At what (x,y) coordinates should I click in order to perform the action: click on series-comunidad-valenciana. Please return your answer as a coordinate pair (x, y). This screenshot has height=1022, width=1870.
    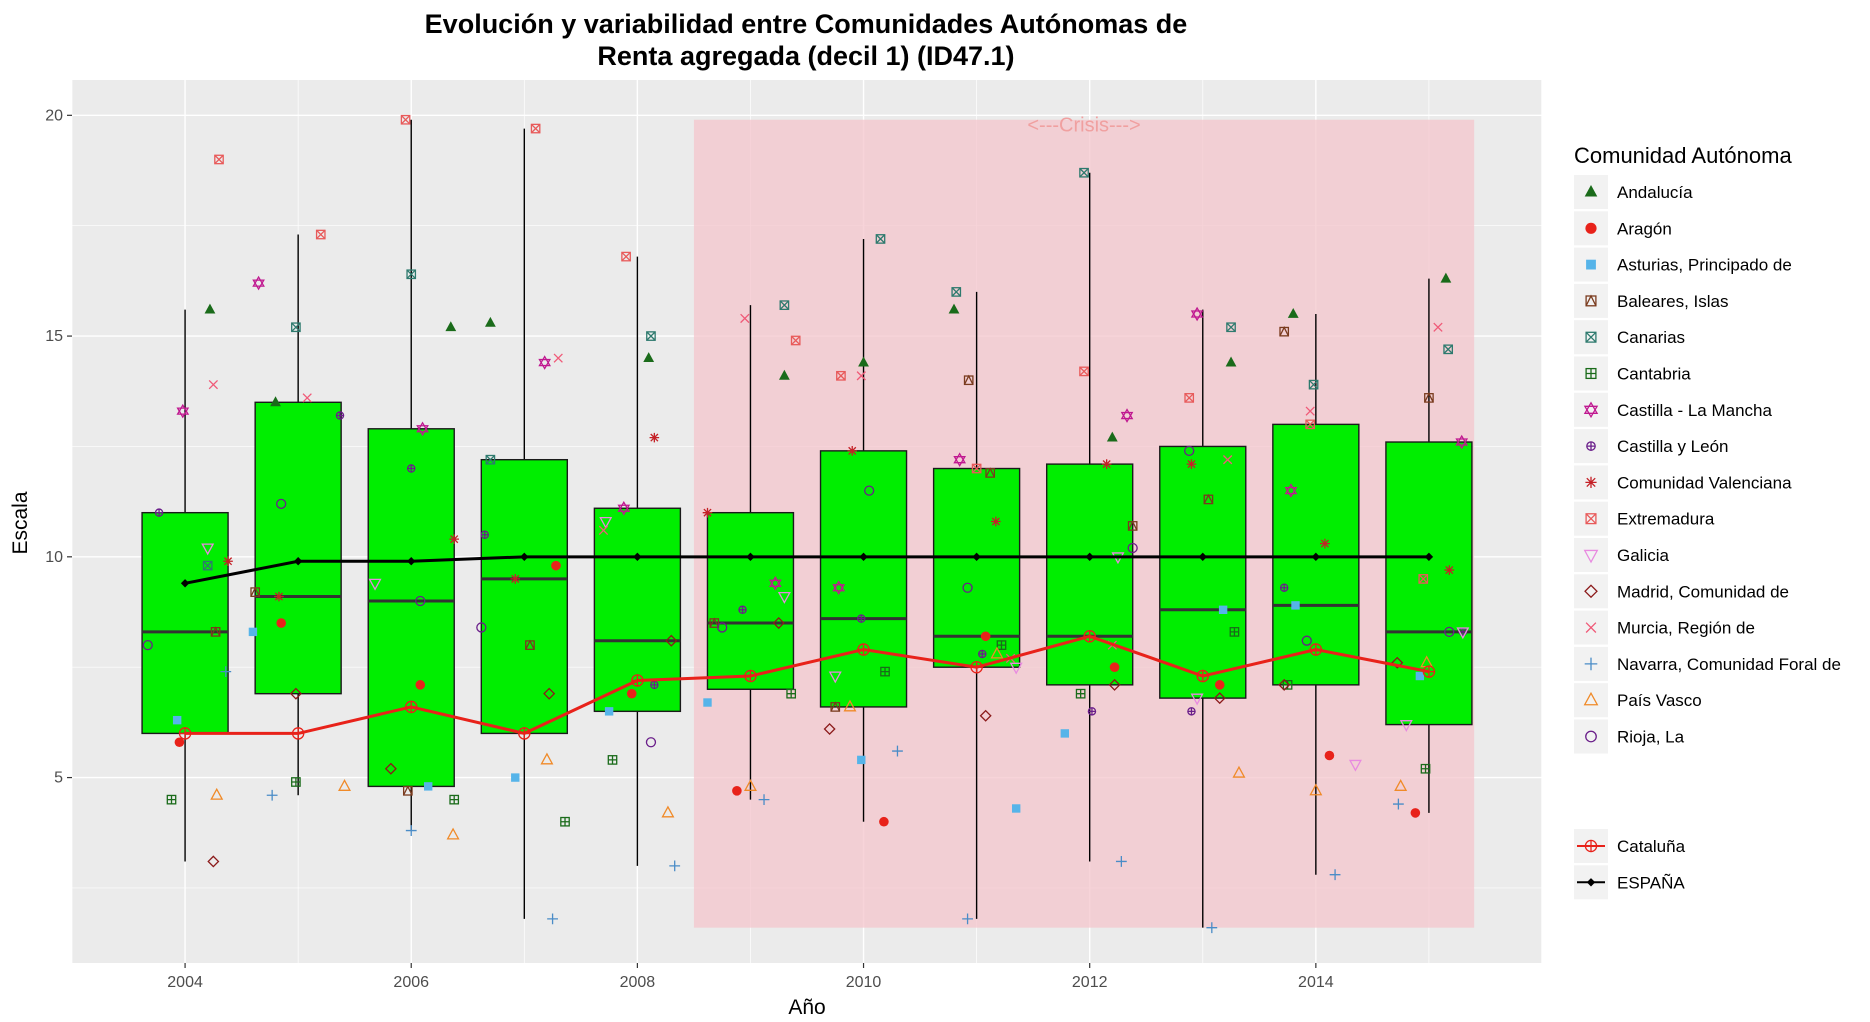
    Looking at the image, I should click on (839, 517).